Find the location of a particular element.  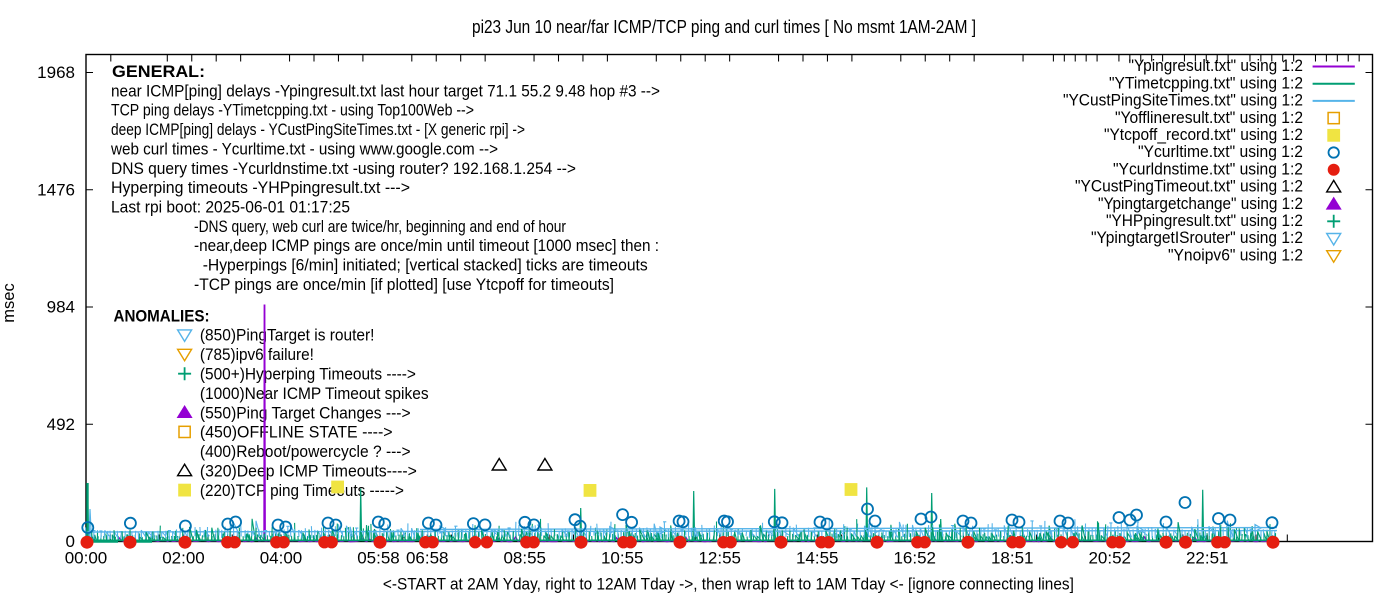

svg-text: (500+)Hyperping Timeouts ----> is located at coordinates (308, 375).